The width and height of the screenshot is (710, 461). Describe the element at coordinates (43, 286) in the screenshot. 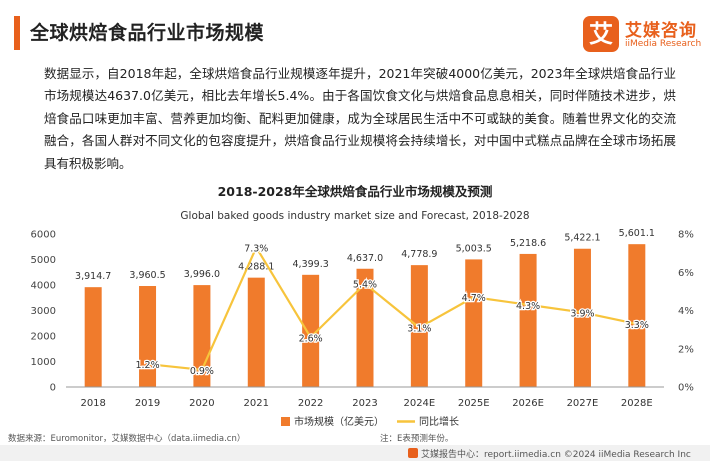

I see `left-axis-tick-label: 4000` at that location.